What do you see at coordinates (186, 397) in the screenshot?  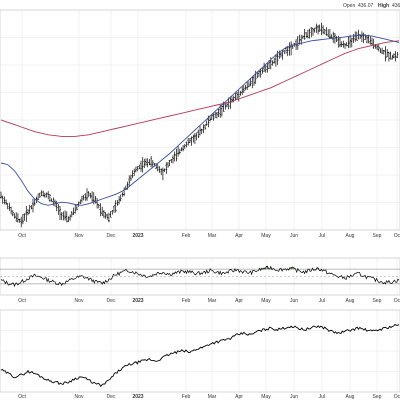 I see `relative-strength-tick-label: Feb` at bounding box center [186, 397].